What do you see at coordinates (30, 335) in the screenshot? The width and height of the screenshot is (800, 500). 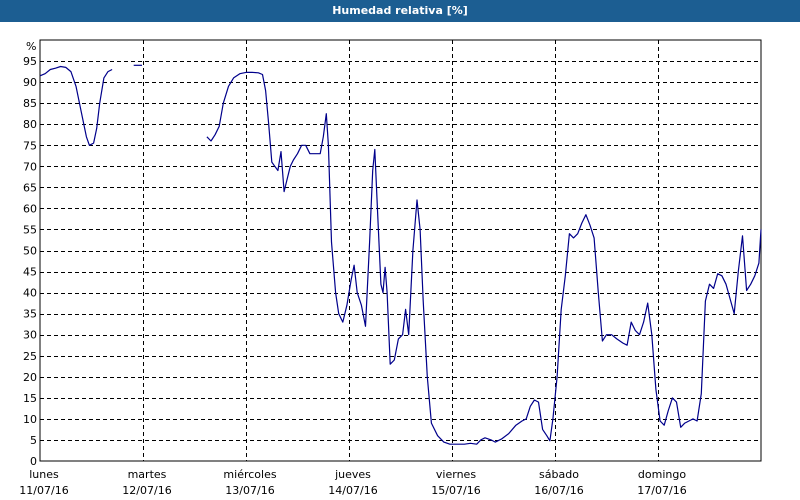 I see `y-tick-label: 30` at bounding box center [30, 335].